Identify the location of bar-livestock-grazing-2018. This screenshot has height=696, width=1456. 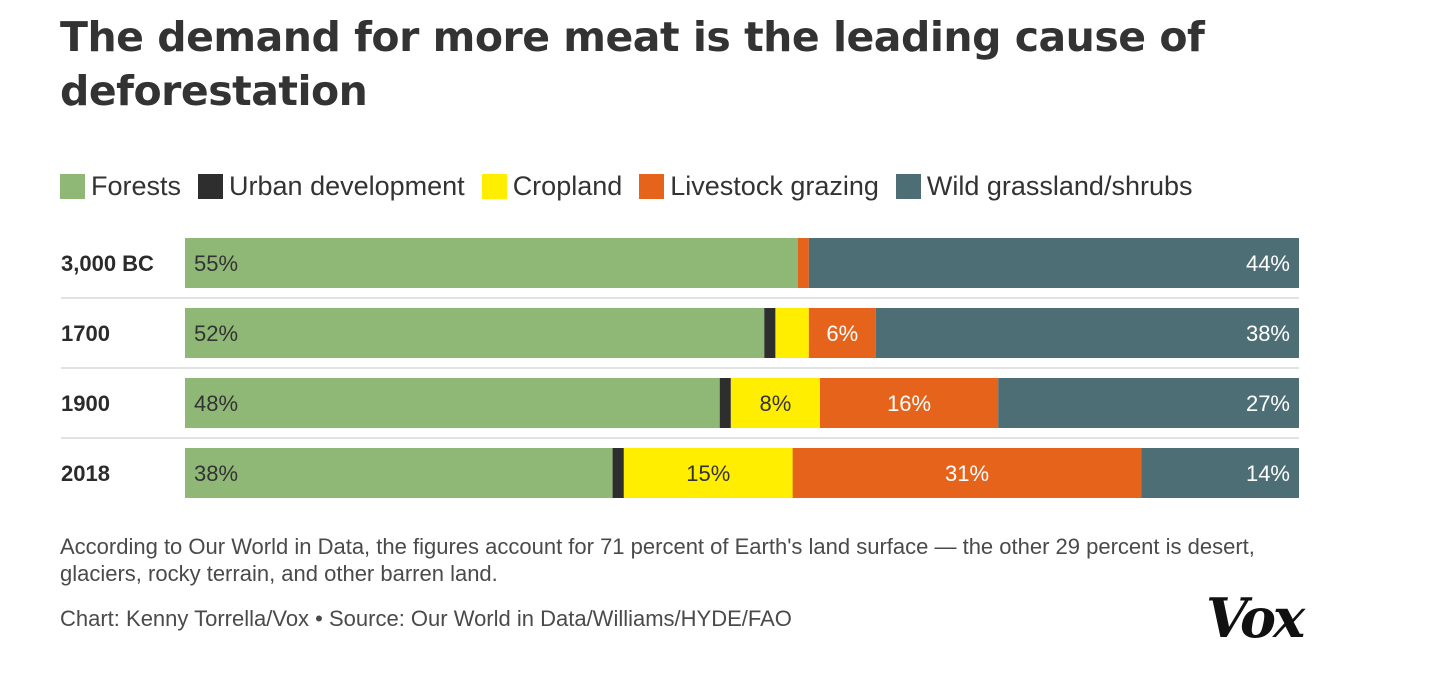
(967, 473).